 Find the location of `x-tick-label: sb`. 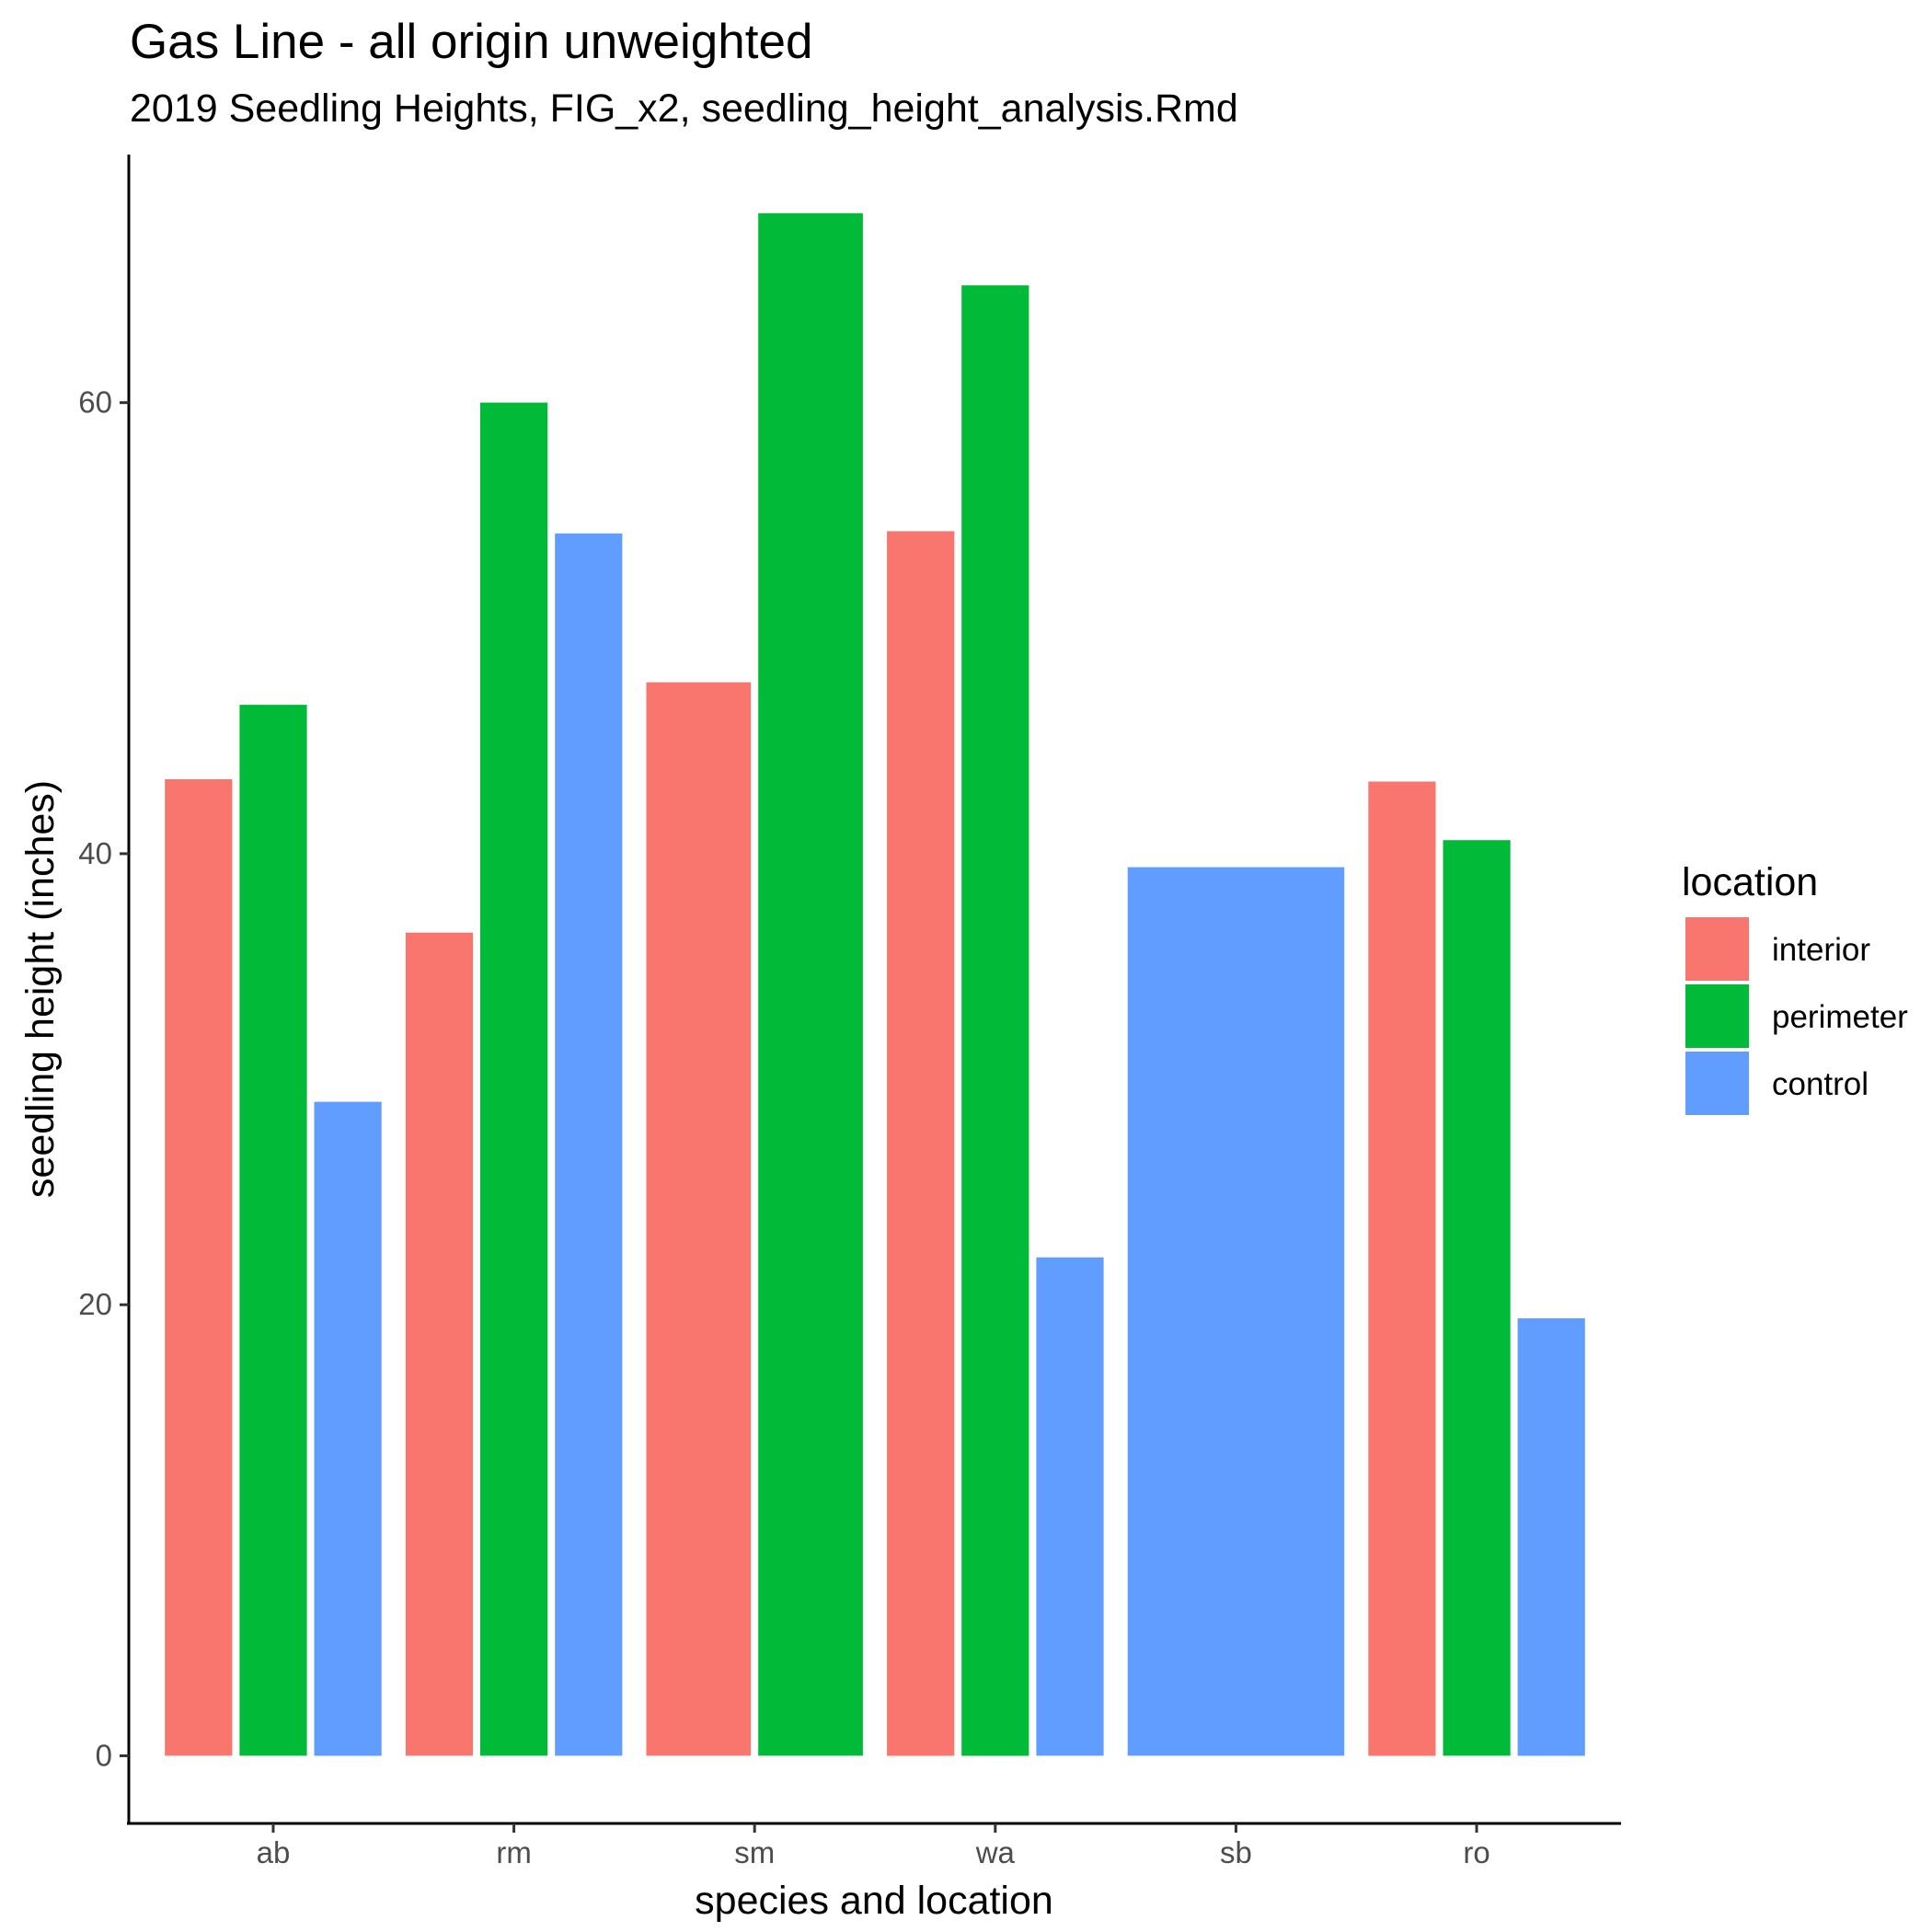

x-tick-label: sb is located at coordinates (1236, 1852).